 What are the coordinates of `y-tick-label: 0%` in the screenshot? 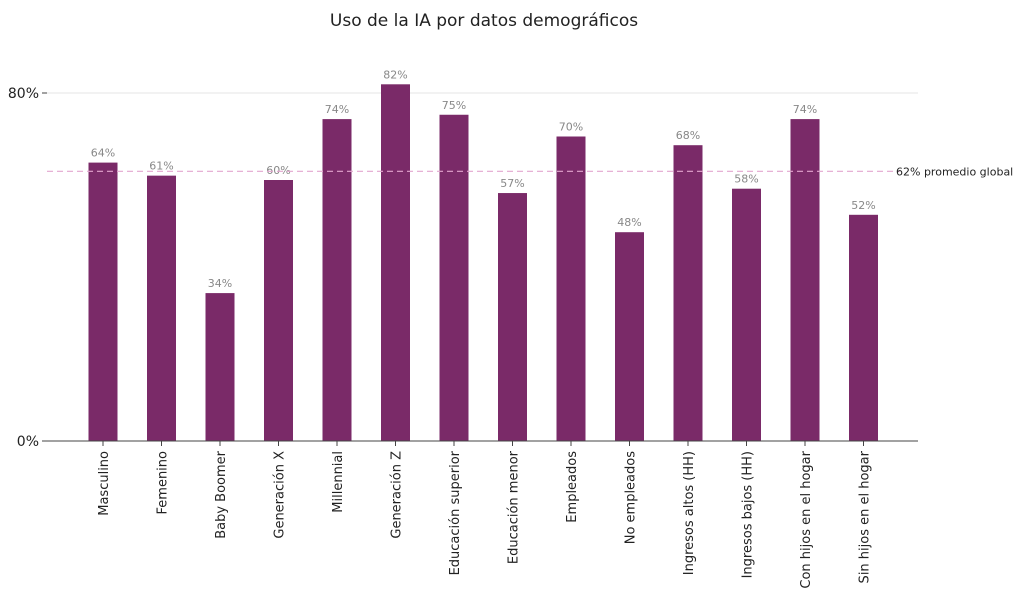 It's located at (28, 442).